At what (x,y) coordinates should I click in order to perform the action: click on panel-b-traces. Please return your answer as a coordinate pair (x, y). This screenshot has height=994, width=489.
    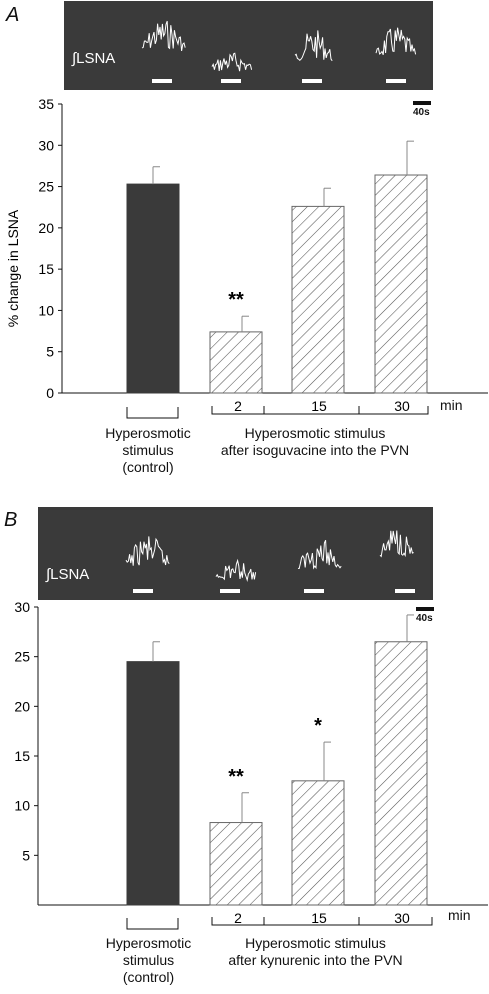
    Looking at the image, I should click on (270, 561).